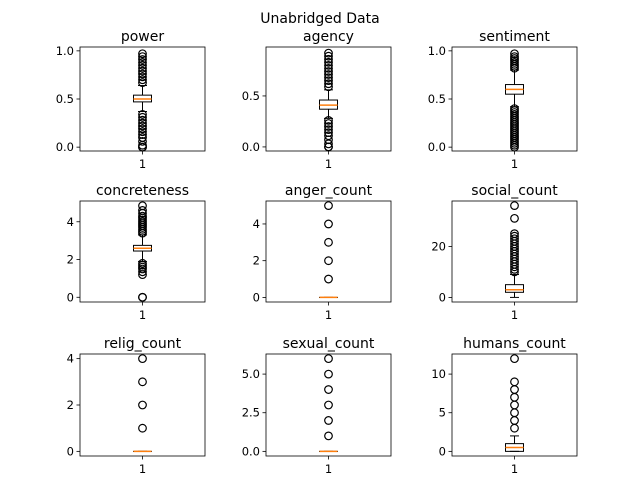  Describe the element at coordinates (251, 374) in the screenshot. I see `y-tick-label: 5.0` at that location.